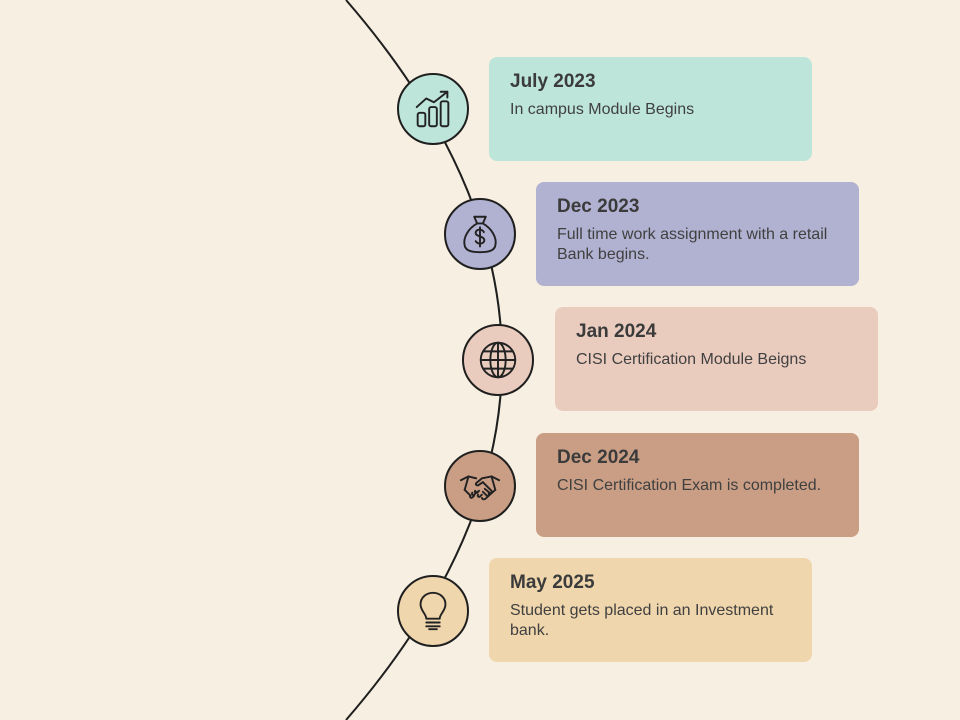  I want to click on milestone-date: July 2023, so click(553, 81).